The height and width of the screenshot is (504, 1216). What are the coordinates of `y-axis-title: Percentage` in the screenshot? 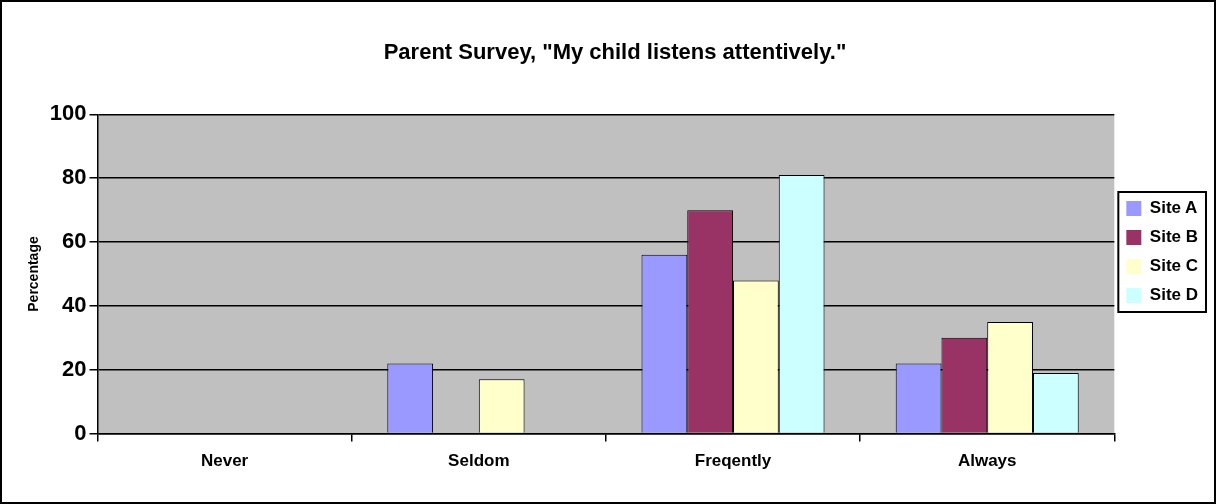 It's located at (33, 274).